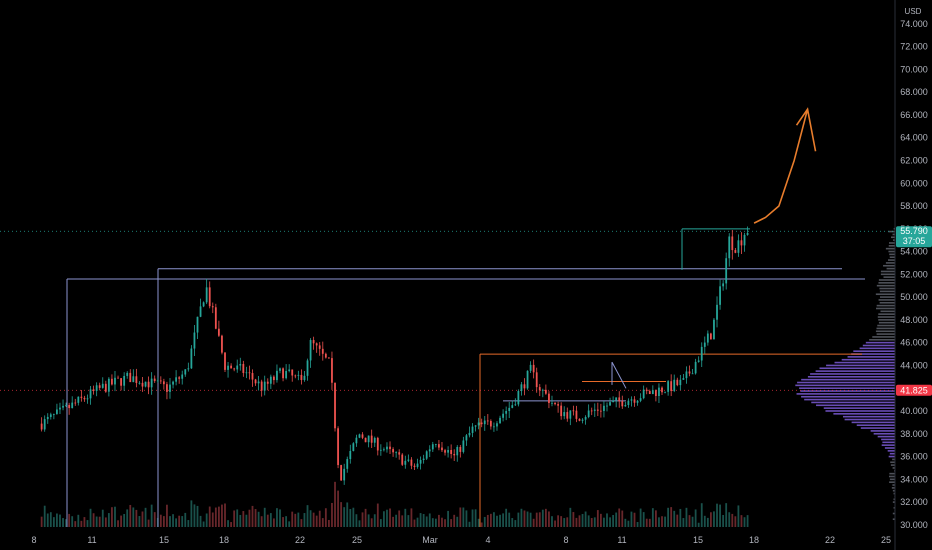  I want to click on time-axis: 8 11 15 18 22 25 Mar 4 8 11 15 18 22 25, so click(461, 540).